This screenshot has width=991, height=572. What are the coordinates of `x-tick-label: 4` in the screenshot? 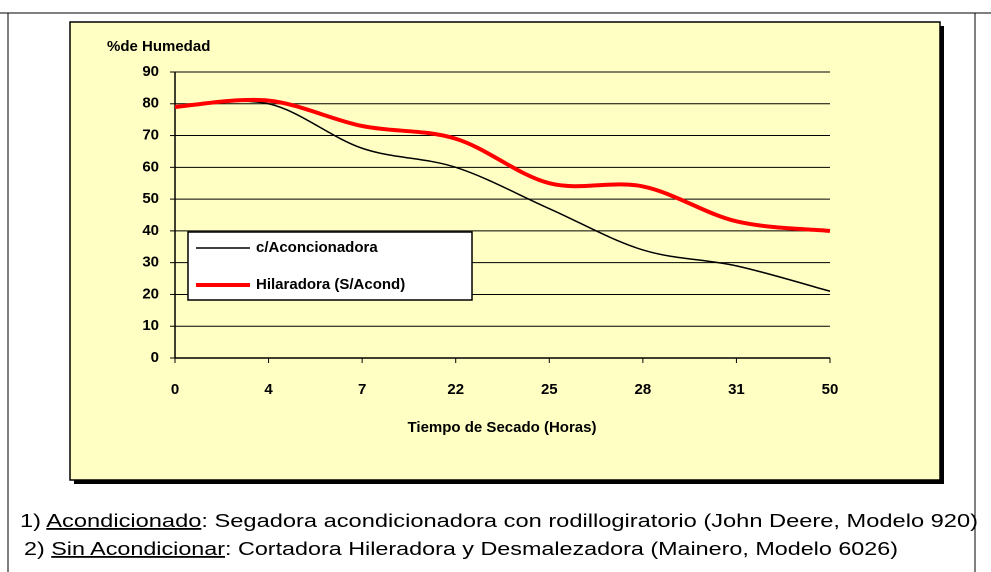 It's located at (268, 389).